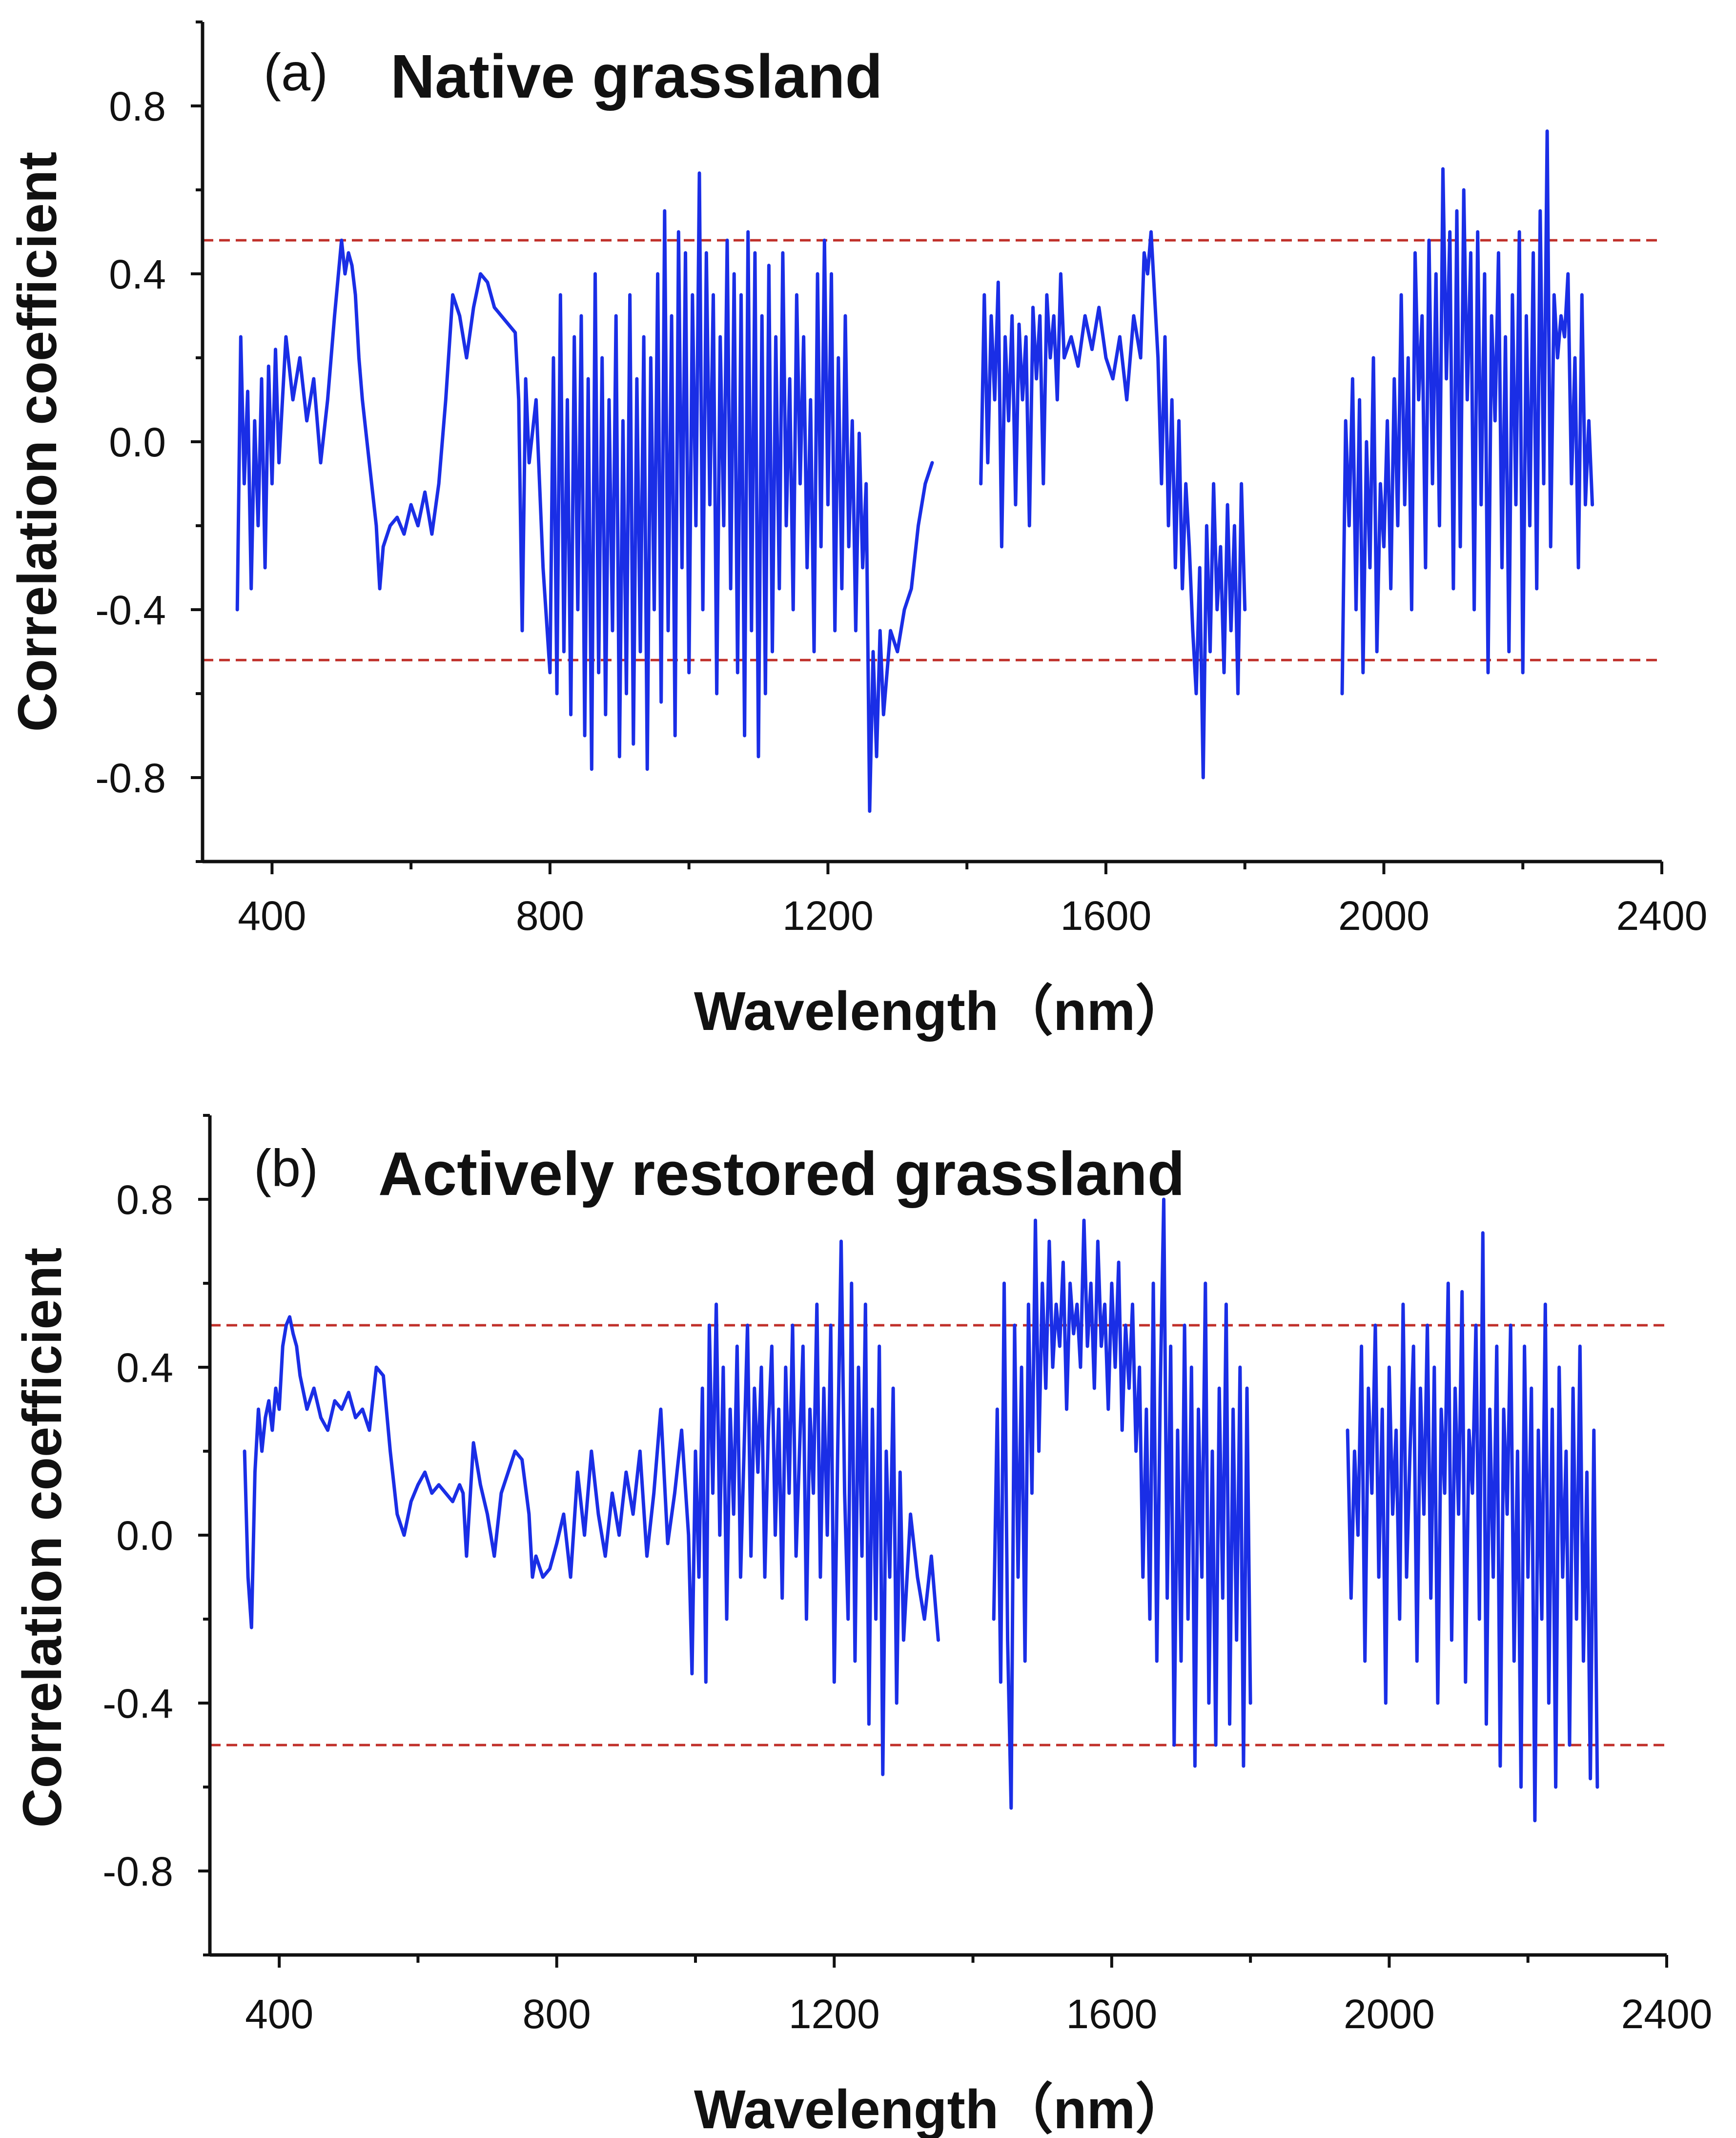 The image size is (1736, 2138). I want to click on chart-title: Actively restored grassland, so click(781, 1173).